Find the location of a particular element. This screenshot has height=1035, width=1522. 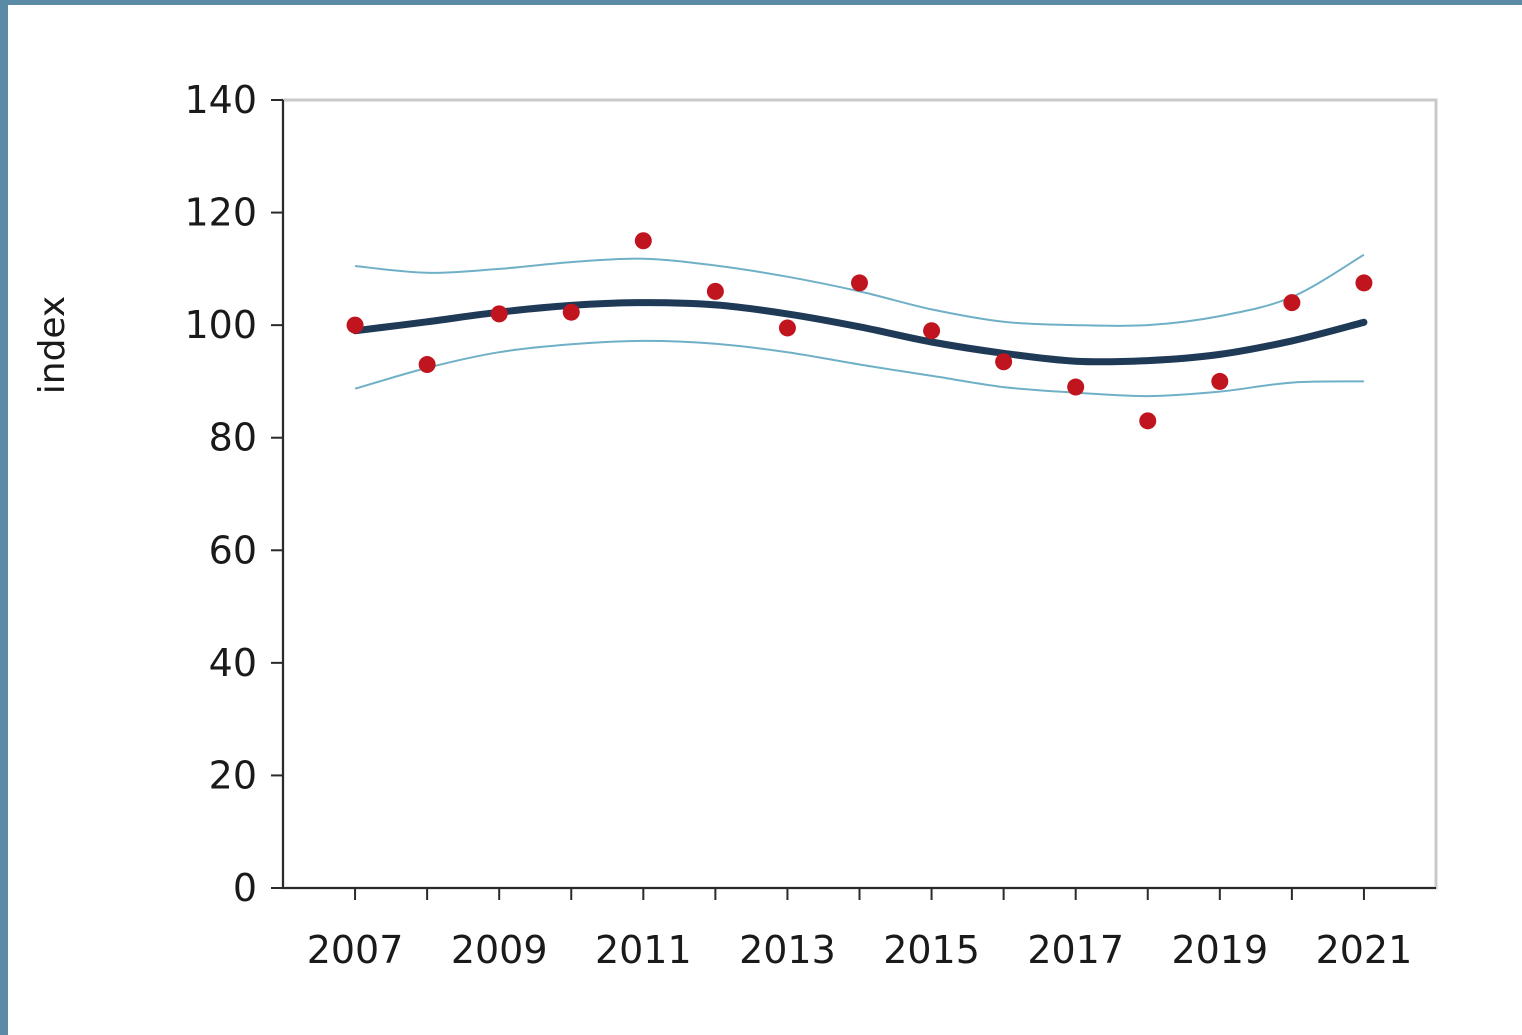

y-axis-title: index is located at coordinates (52, 345).